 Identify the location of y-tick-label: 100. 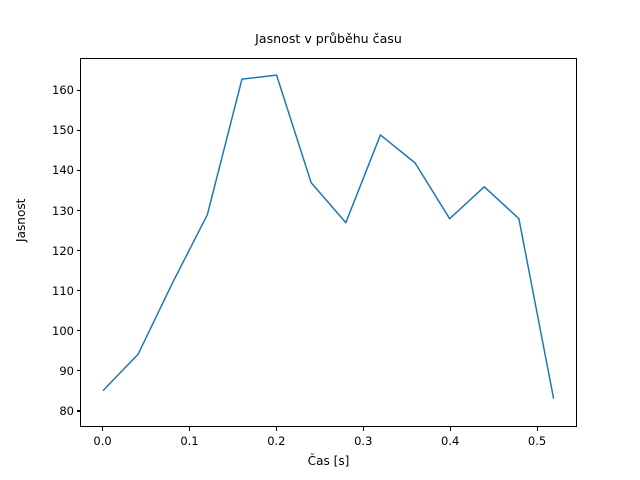
(63, 330).